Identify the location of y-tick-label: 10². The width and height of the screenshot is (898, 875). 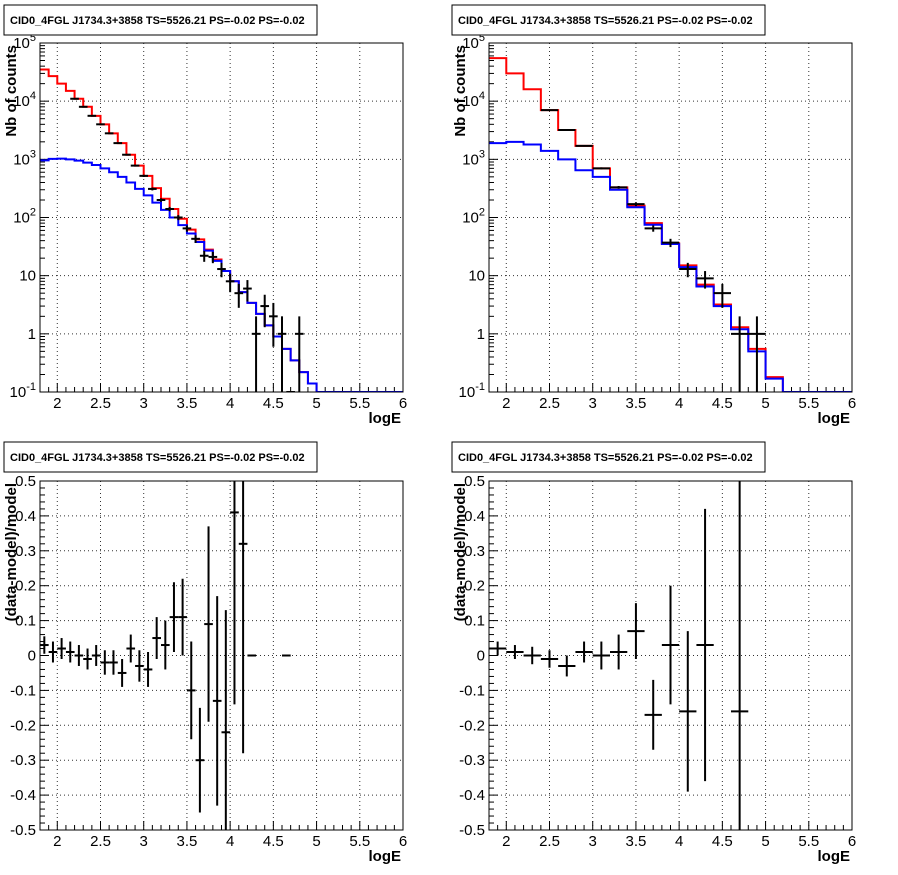
(473, 217).